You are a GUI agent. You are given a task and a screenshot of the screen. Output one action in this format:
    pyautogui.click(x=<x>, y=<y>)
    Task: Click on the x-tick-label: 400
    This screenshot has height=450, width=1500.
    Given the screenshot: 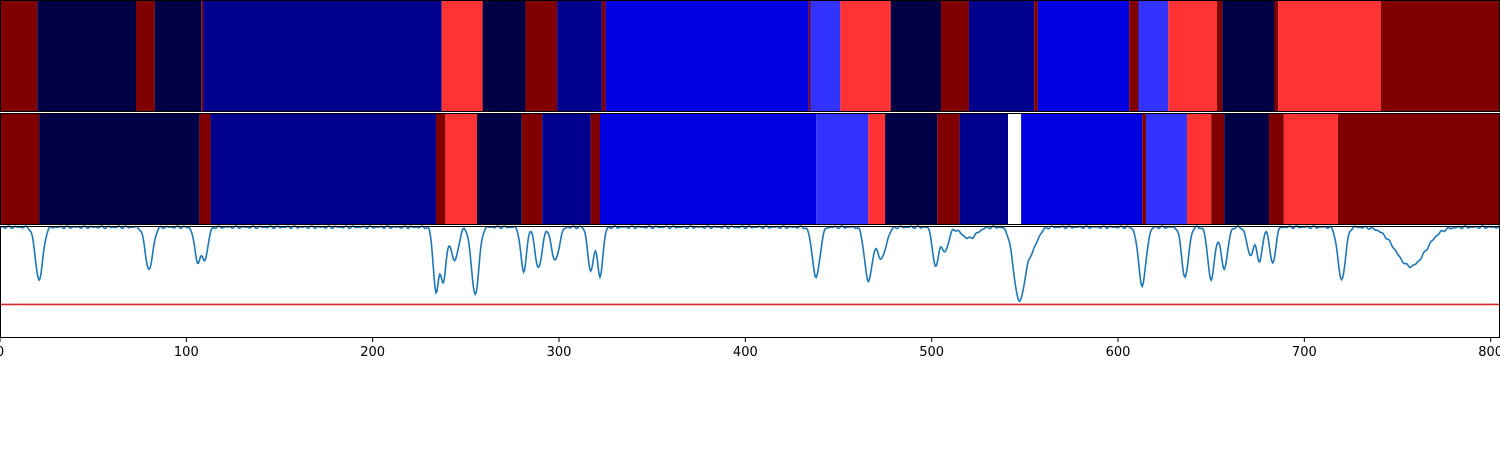 What is the action you would take?
    pyautogui.click(x=745, y=352)
    